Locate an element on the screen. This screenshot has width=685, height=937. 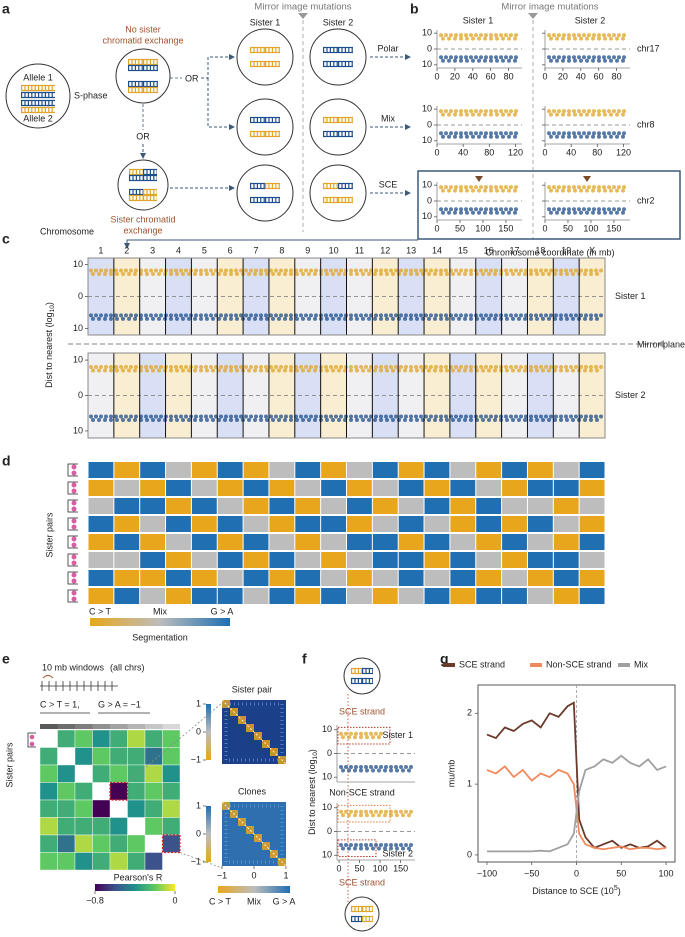
axis-label: Dist to nearest (log10) is located at coordinates (49, 345).